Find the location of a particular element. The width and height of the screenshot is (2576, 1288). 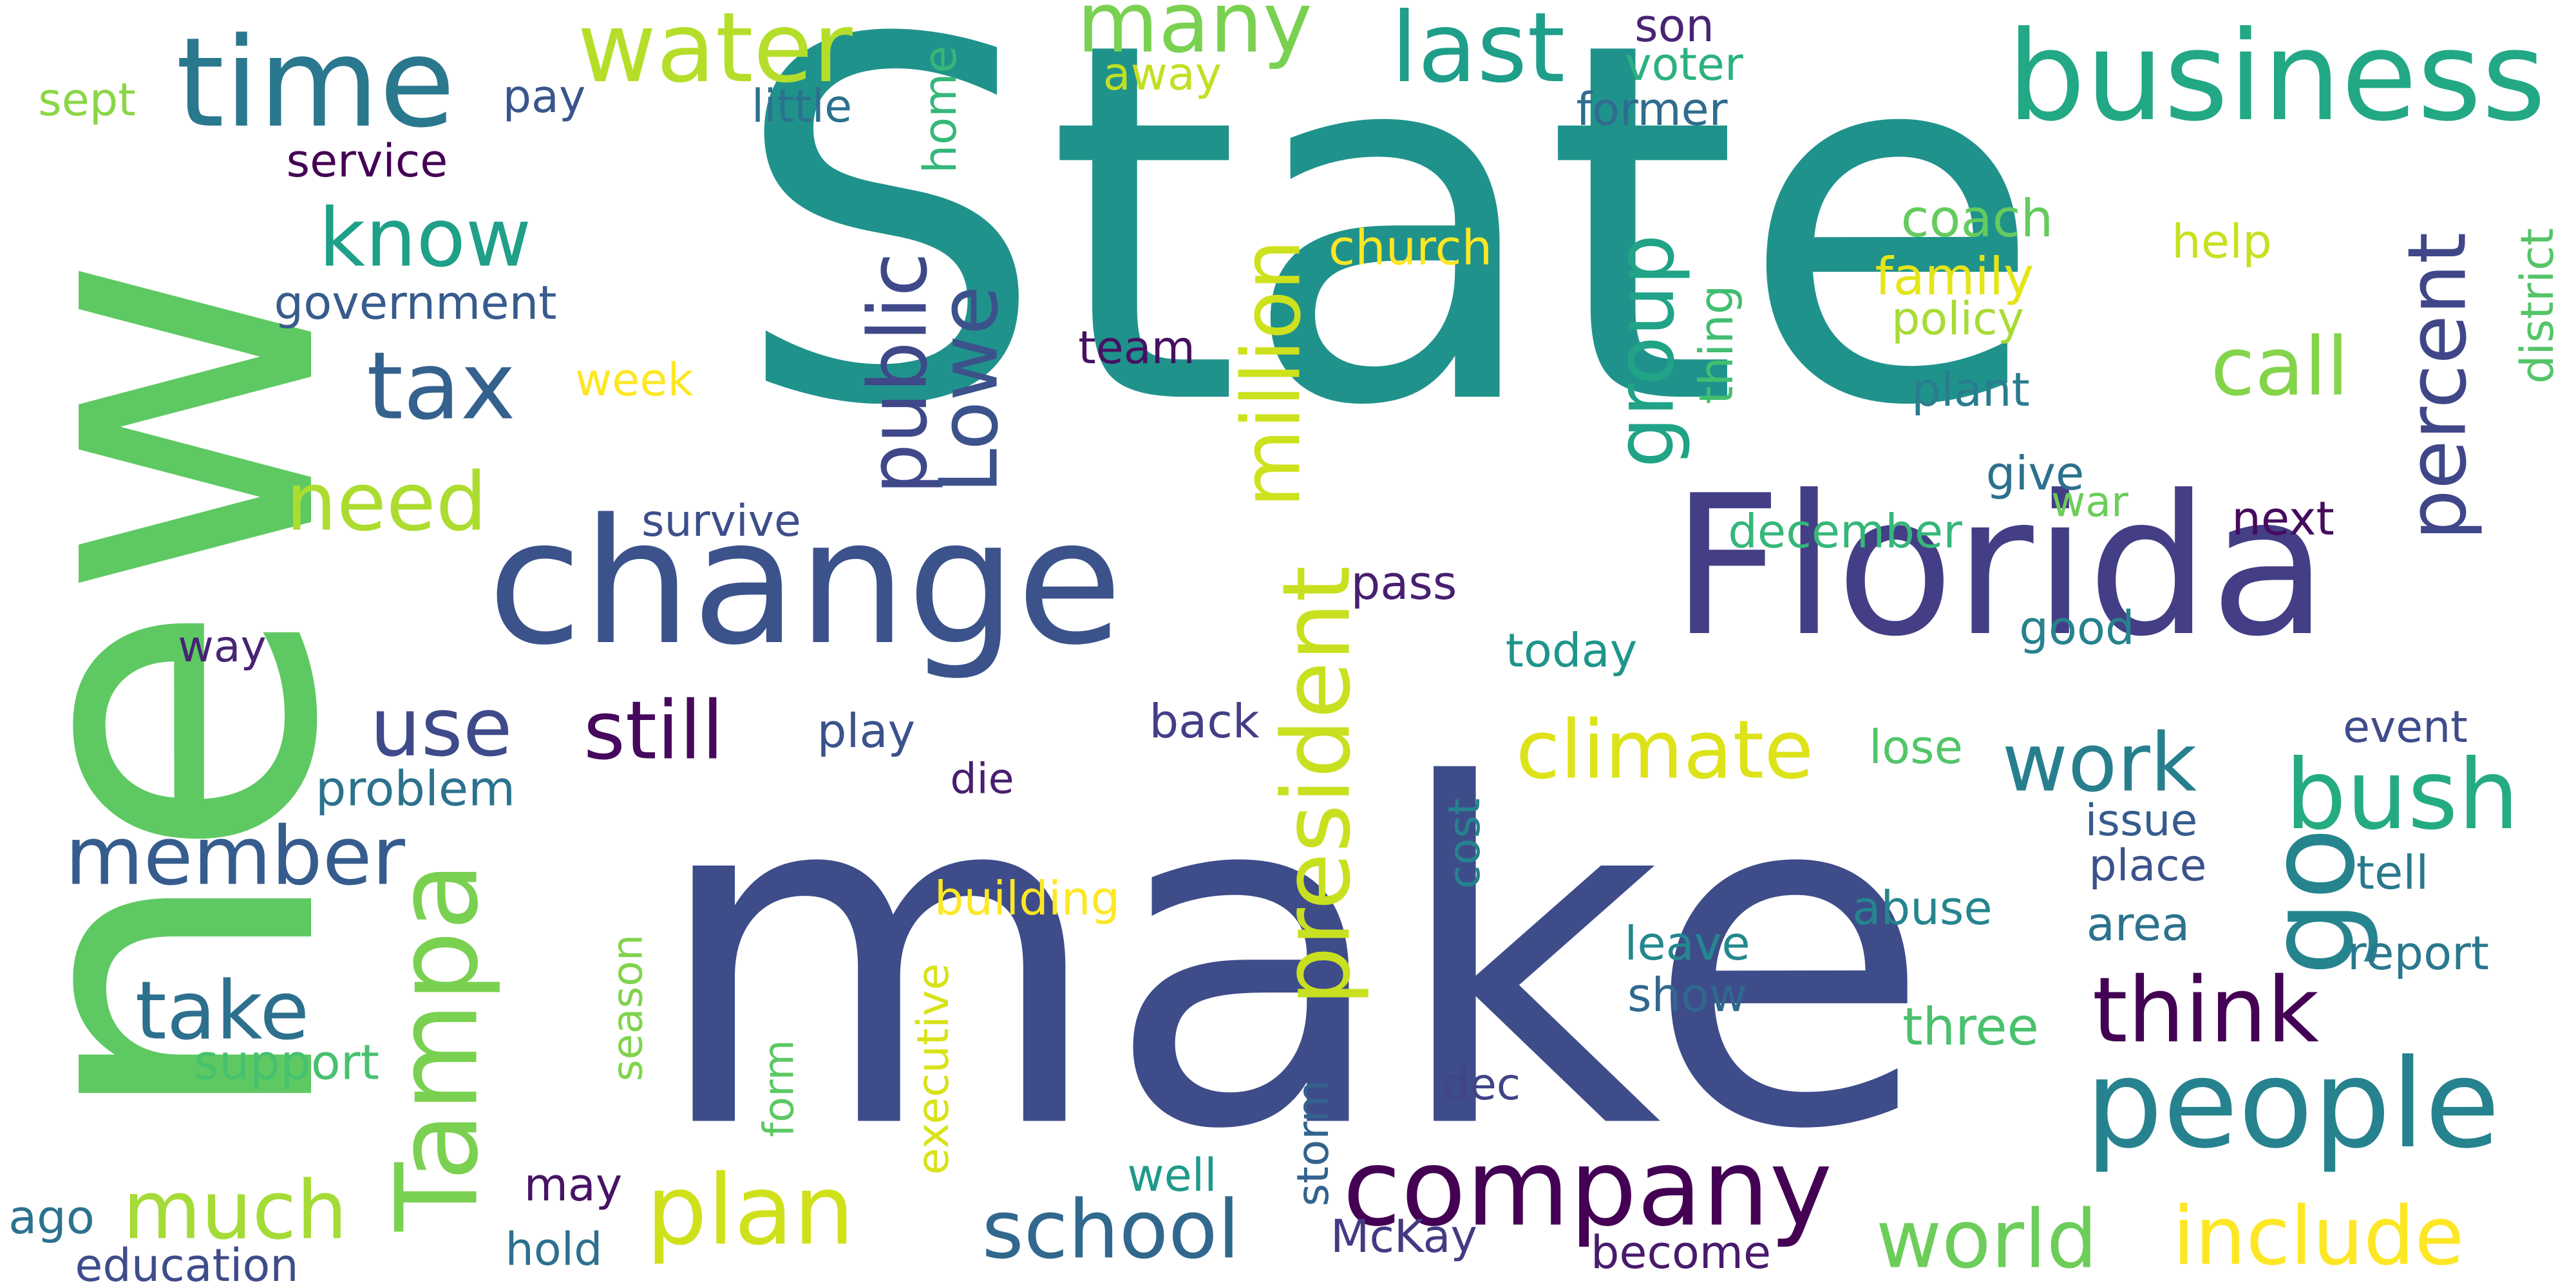

word-may: may is located at coordinates (573, 1185).